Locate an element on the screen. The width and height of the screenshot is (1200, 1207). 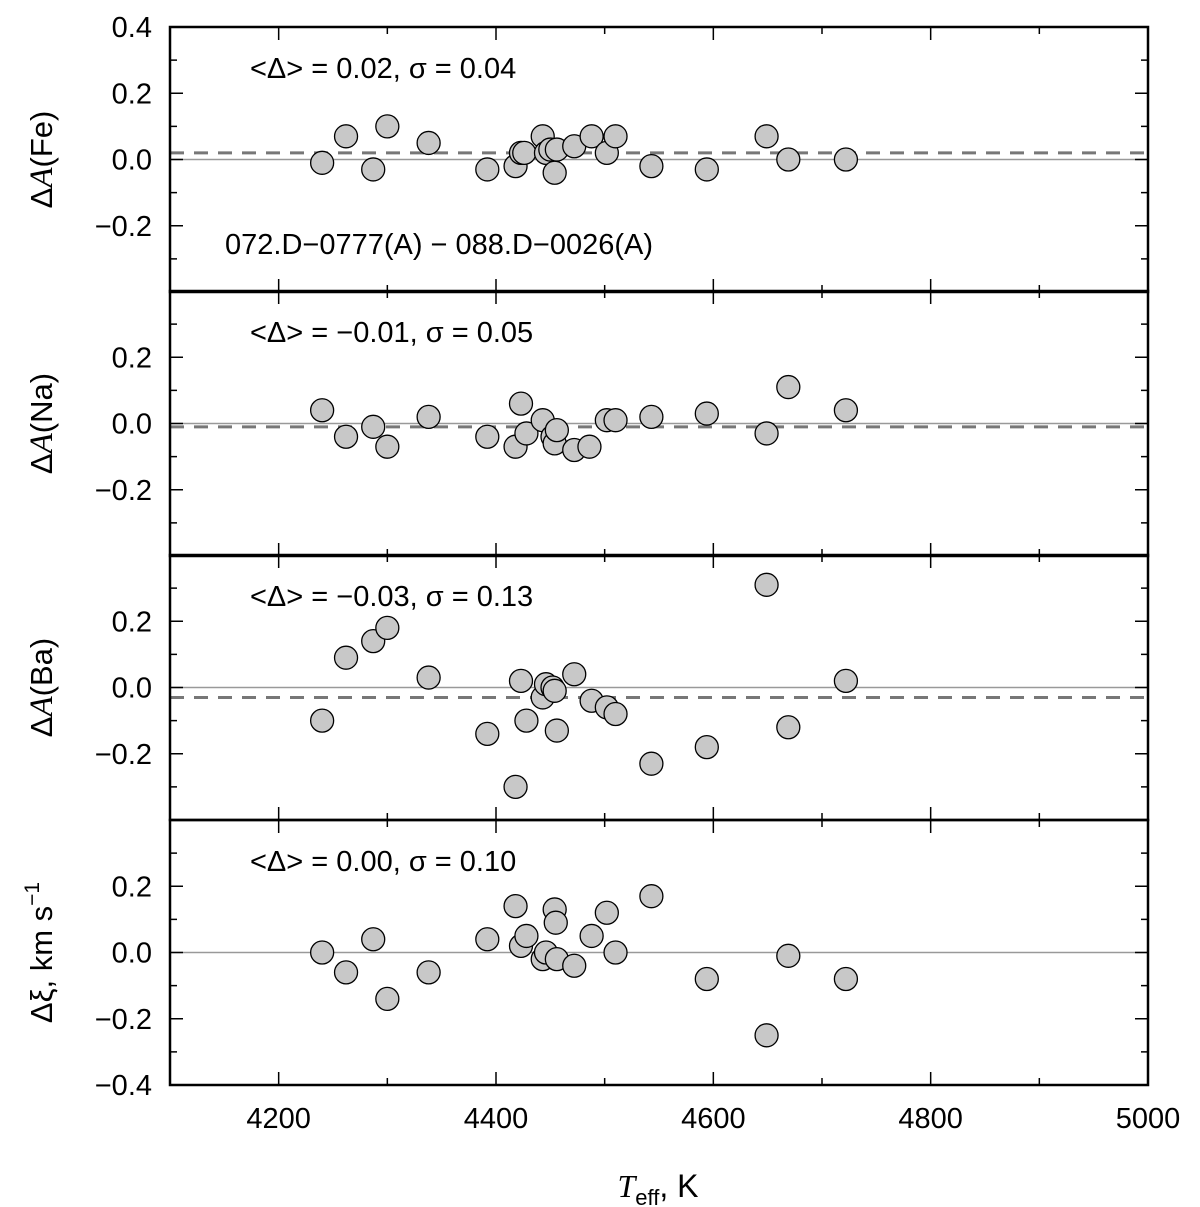
points-na is located at coordinates (584, 418).